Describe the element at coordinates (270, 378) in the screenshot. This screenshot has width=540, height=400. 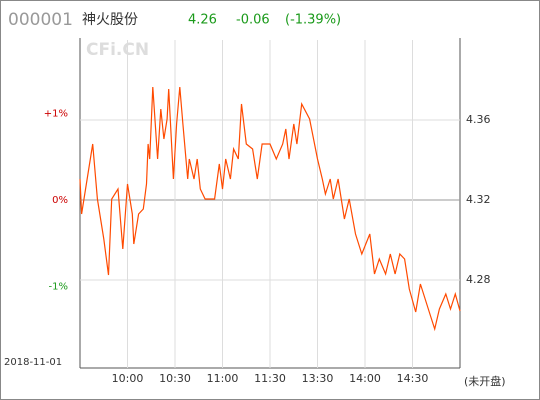
I see `x-tick-label: 11:30` at that location.